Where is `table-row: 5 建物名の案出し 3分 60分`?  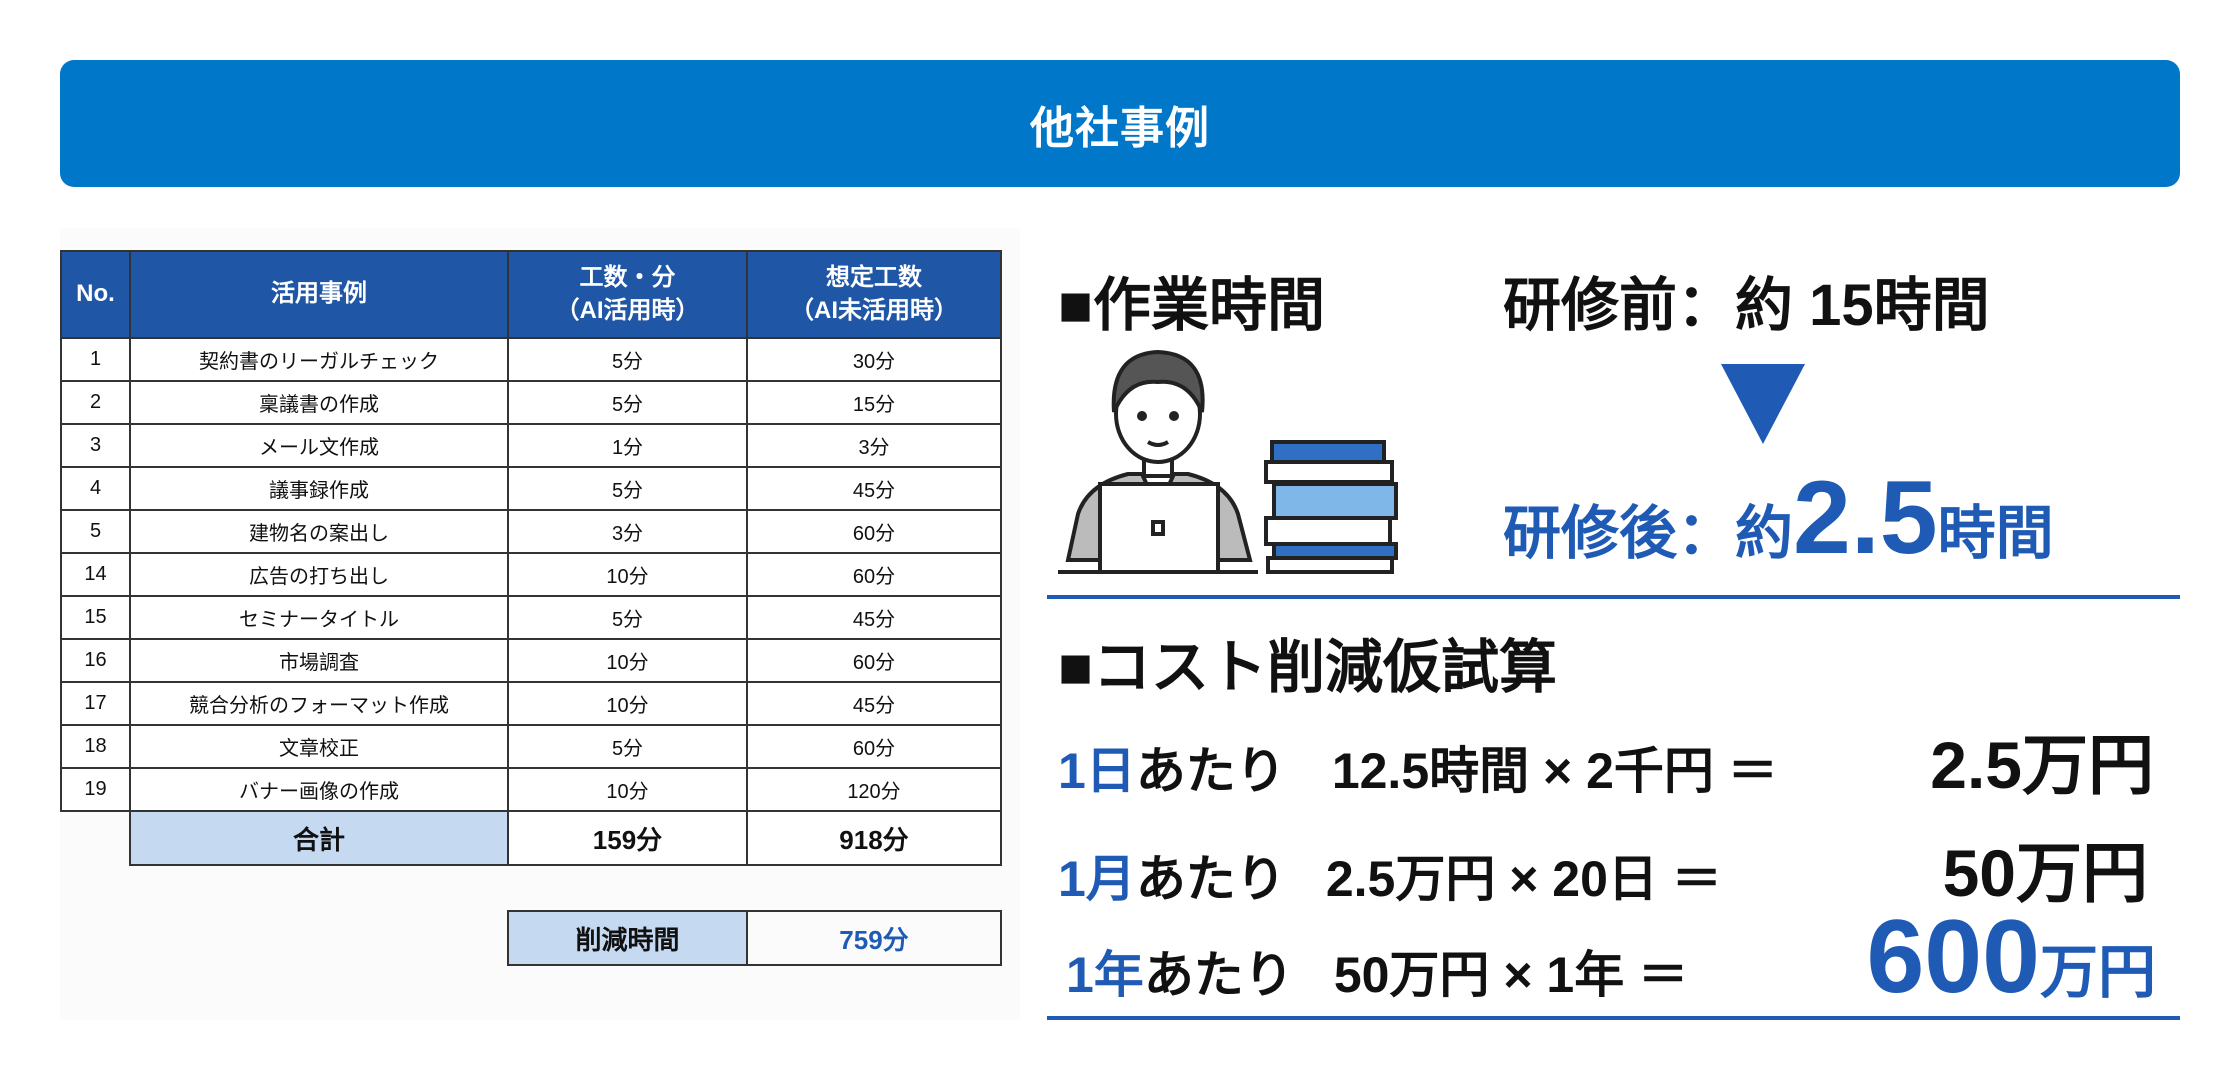 table-row: 5 建物名の案出し 3分 60分 is located at coordinates (531, 531).